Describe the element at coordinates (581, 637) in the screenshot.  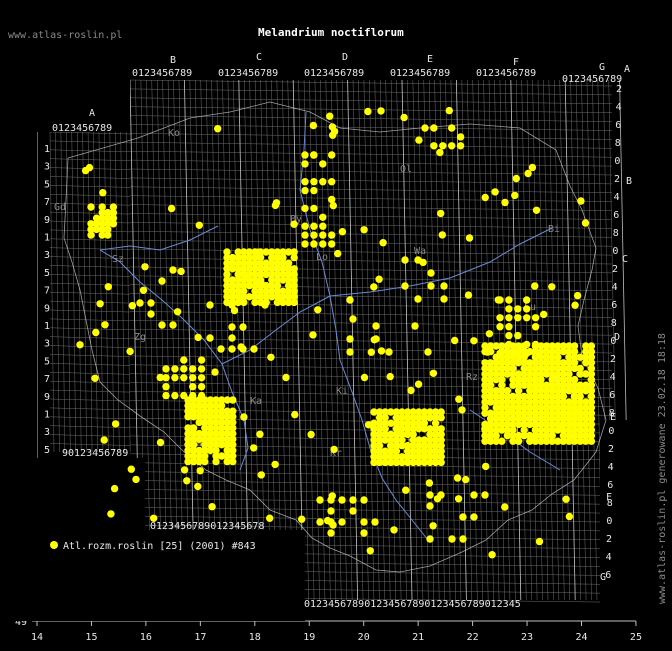
I see `x-tick-label: 24` at that location.